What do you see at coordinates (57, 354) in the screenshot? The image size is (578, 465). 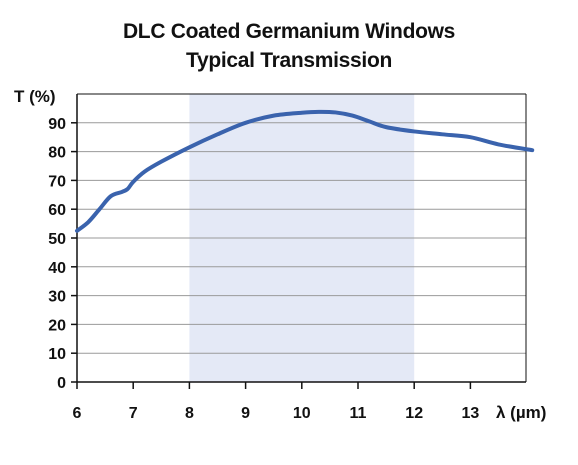 I see `y-tick-label: 10` at bounding box center [57, 354].